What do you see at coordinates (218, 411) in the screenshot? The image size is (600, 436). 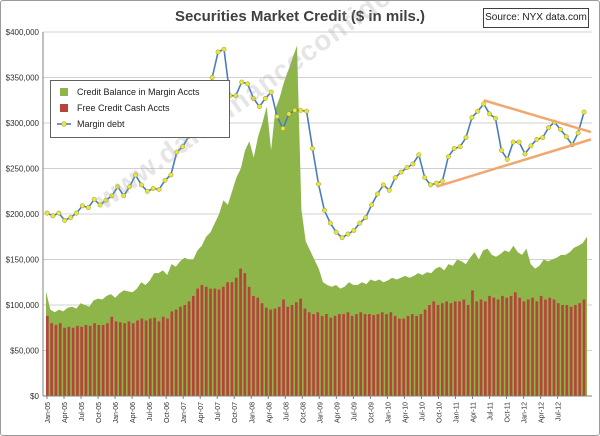 I see `x-tick-label: Jul-07` at bounding box center [218, 411].